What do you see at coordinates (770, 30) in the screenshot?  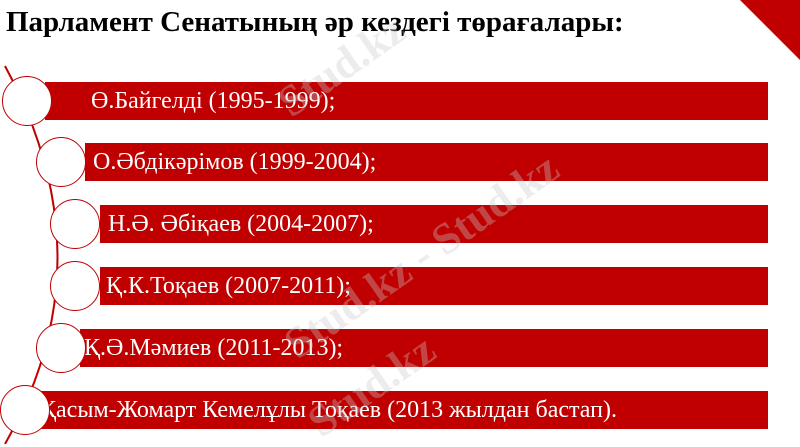 I see `corner-decoration` at bounding box center [770, 30].